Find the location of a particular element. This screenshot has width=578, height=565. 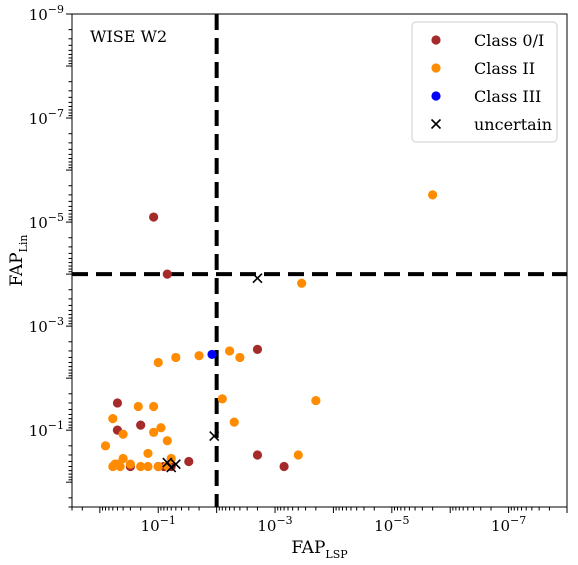

series-class-iii is located at coordinates (212, 354).